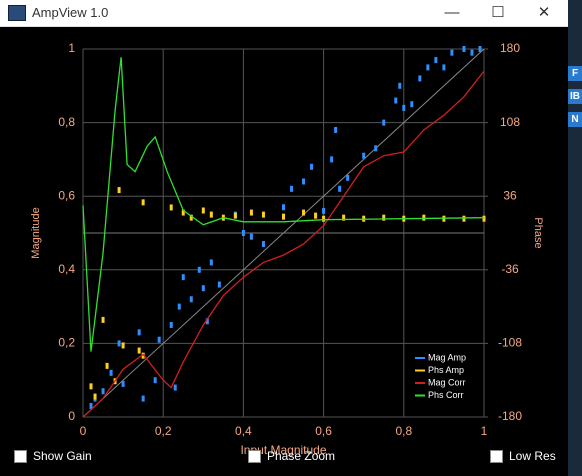  I want to click on window-title: AmpView 1.0, so click(70, 12).